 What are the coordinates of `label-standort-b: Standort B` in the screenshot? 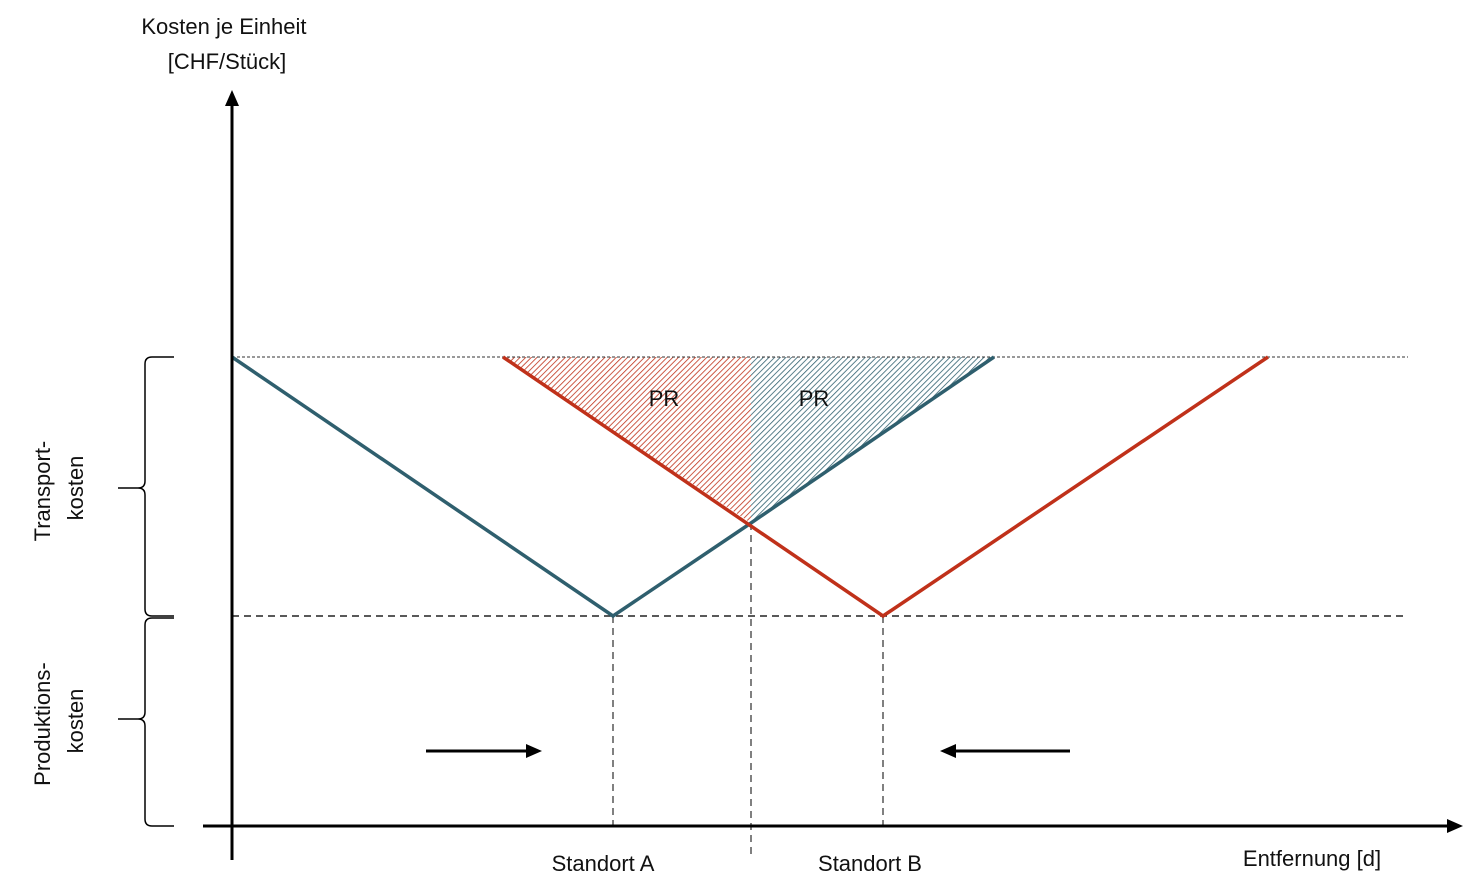 It's located at (870, 863).